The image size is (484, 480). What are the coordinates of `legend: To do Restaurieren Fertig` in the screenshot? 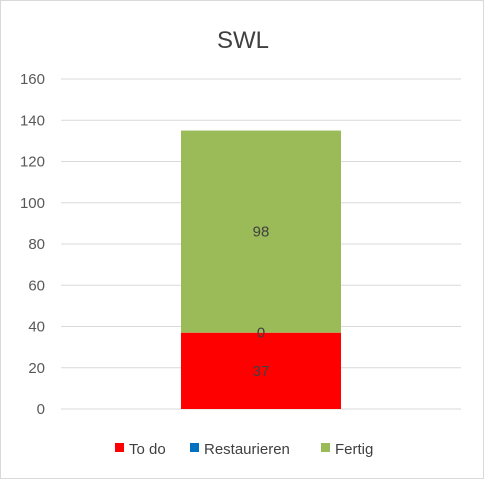 It's located at (244, 449).